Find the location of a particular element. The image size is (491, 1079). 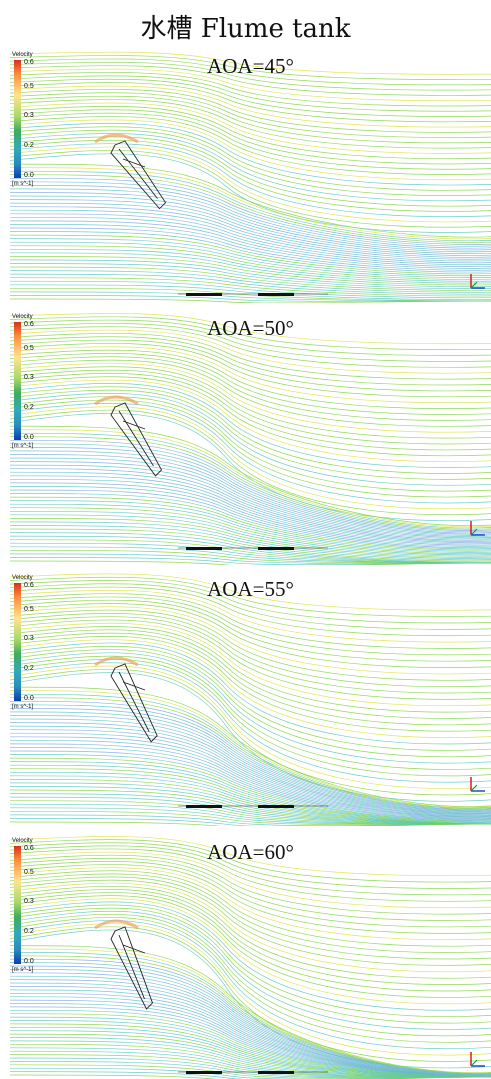

axis-triad-icon is located at coordinates (477, 528).